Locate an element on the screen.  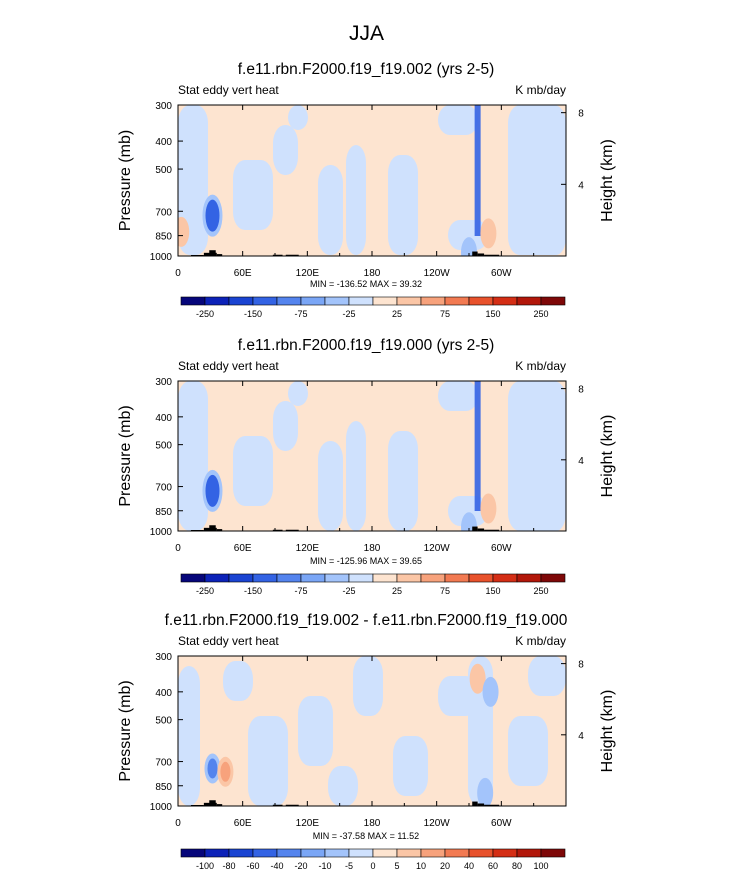
x-tick-label: 180 is located at coordinates (372, 548).